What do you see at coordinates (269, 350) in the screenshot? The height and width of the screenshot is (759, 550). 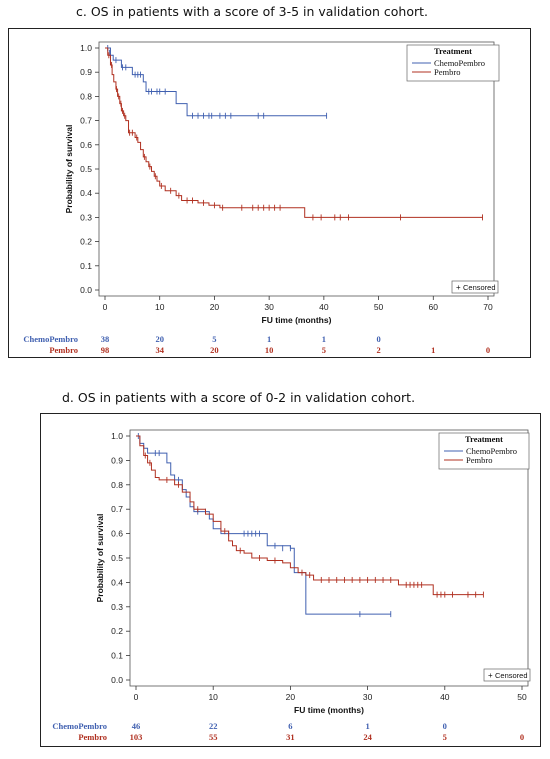 I see `risk-table-cell: 10` at bounding box center [269, 350].